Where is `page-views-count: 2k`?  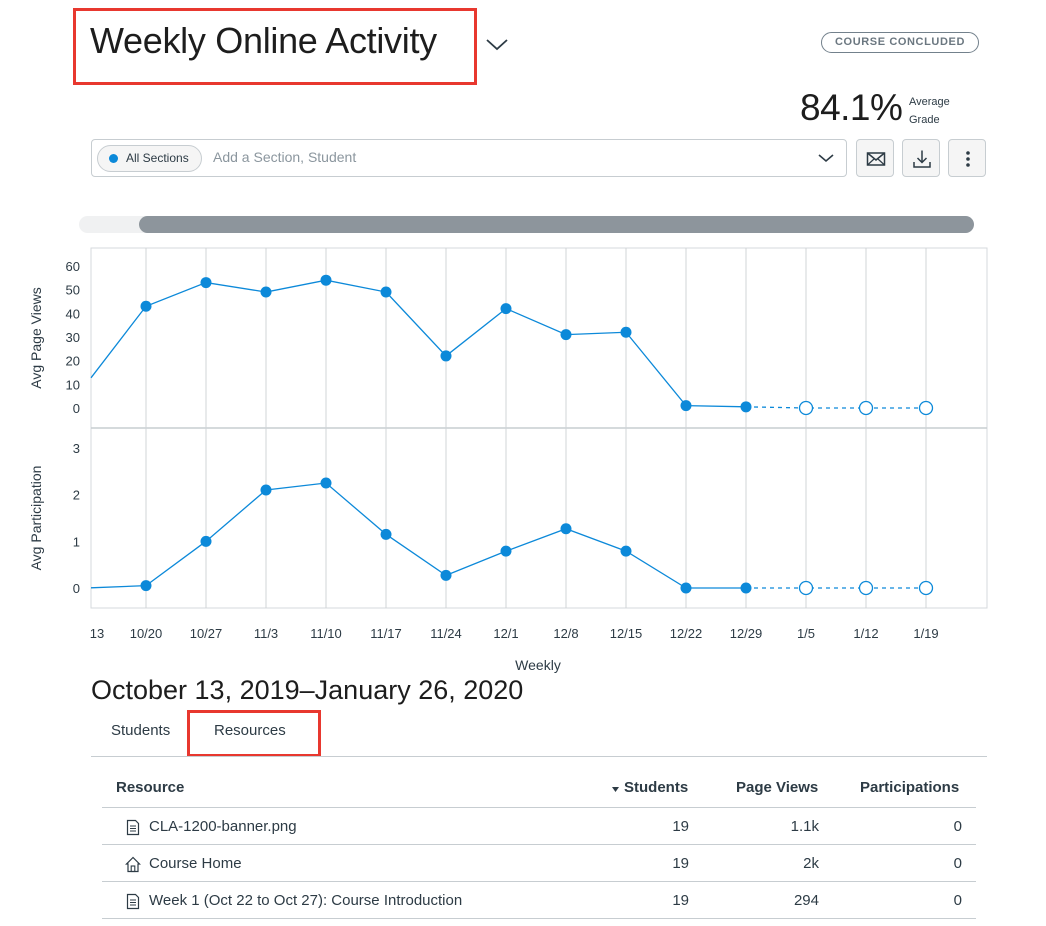 page-views-count: 2k is located at coordinates (811, 863).